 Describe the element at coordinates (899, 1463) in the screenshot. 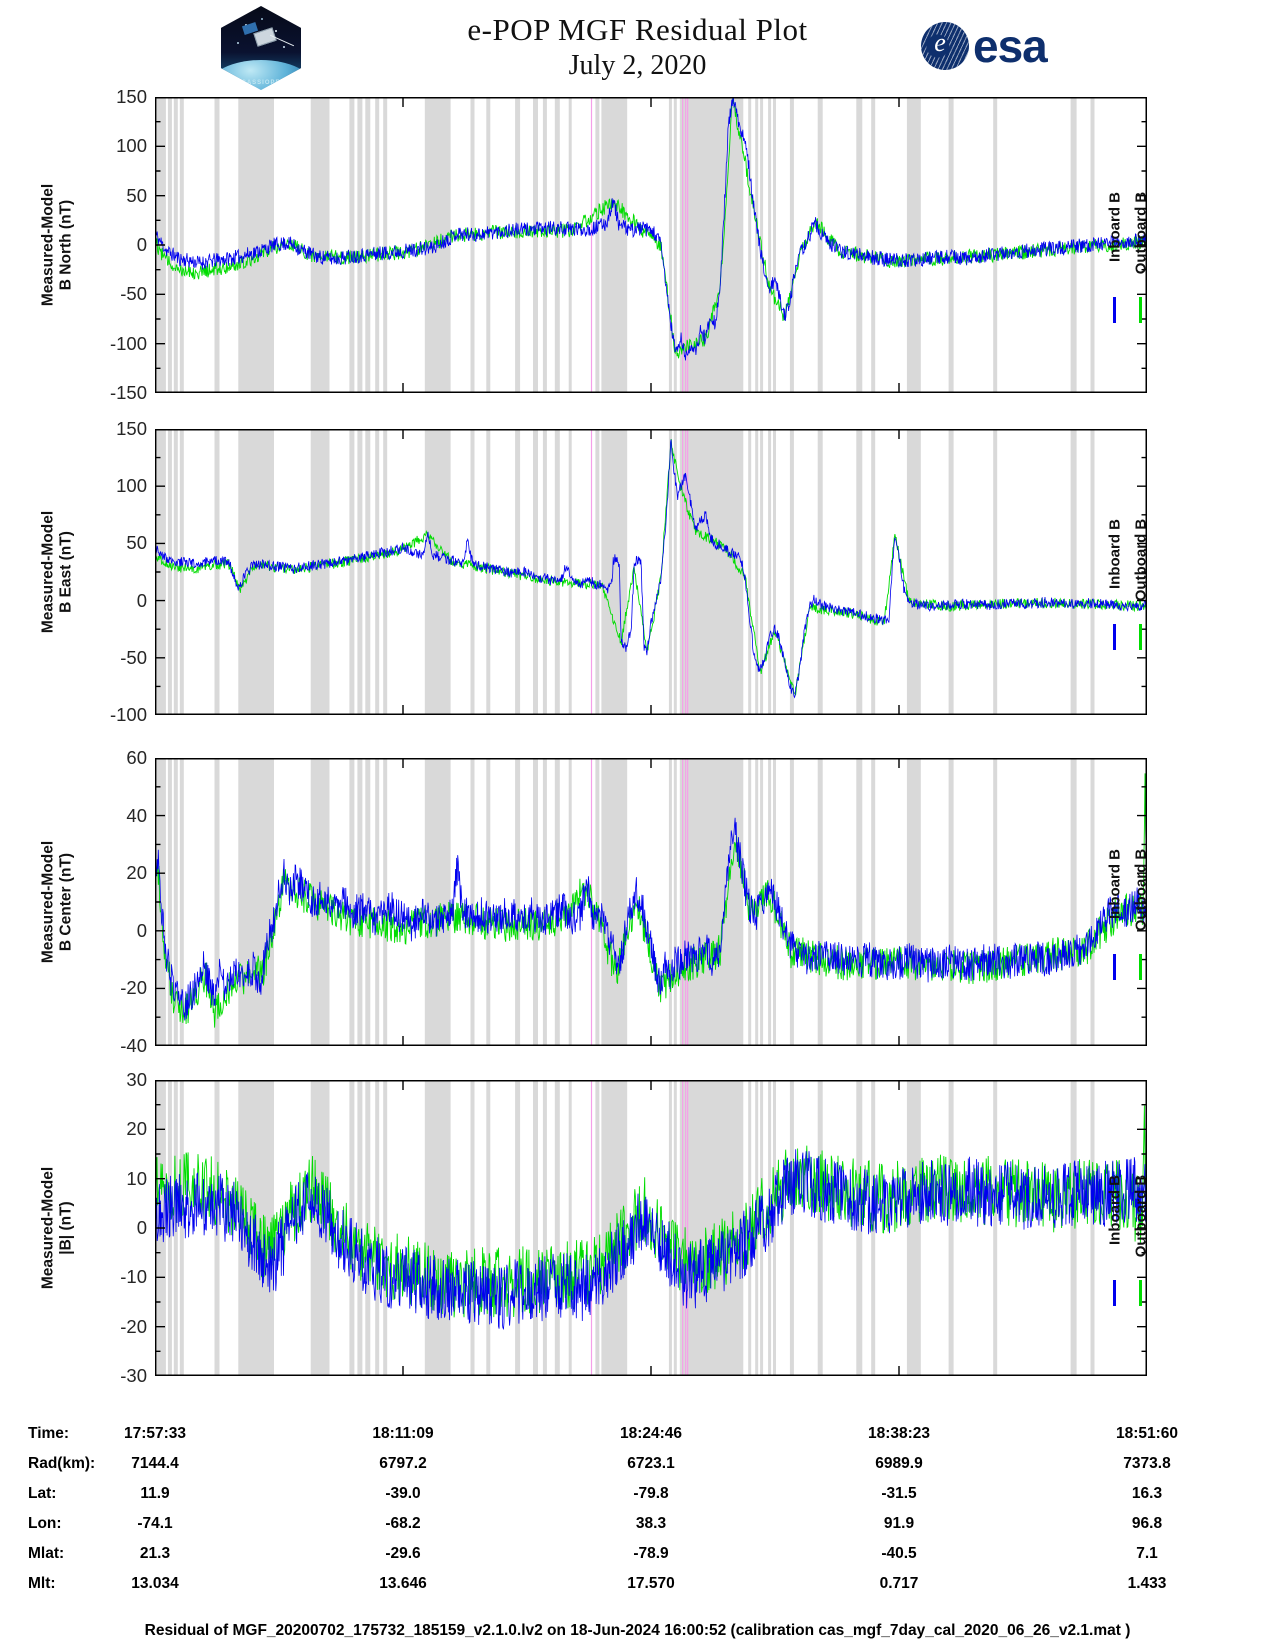

I see `ephemeris-value: 6989.9` at that location.